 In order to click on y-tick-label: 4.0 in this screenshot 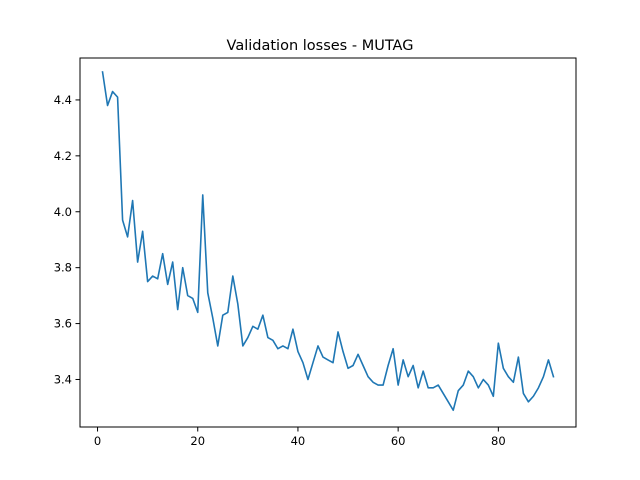, I will do `click(63, 212)`.